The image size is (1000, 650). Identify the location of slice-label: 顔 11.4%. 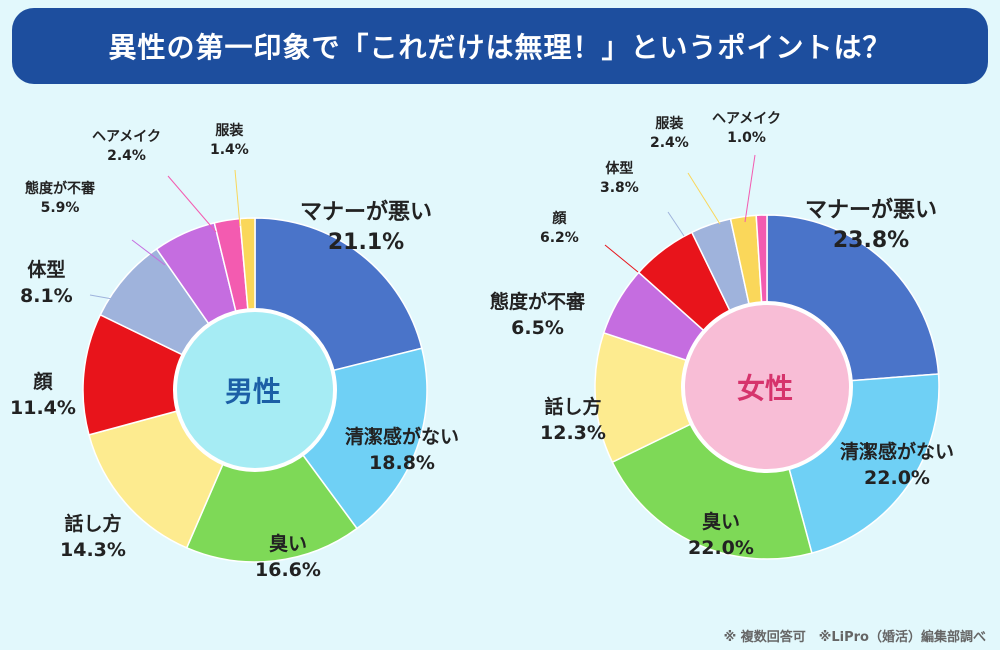
(43, 395).